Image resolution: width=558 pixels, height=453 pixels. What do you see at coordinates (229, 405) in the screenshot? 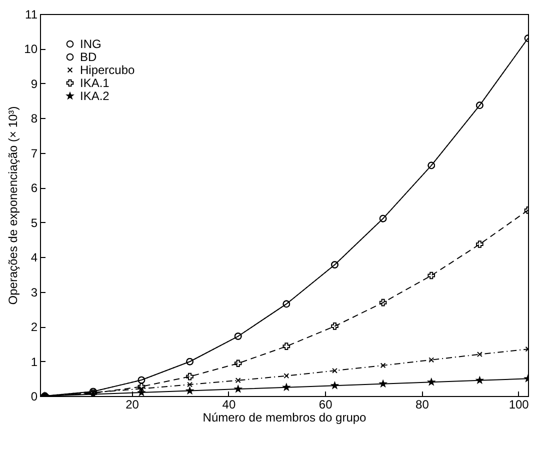
I see `x-tick-label: 40` at bounding box center [229, 405].